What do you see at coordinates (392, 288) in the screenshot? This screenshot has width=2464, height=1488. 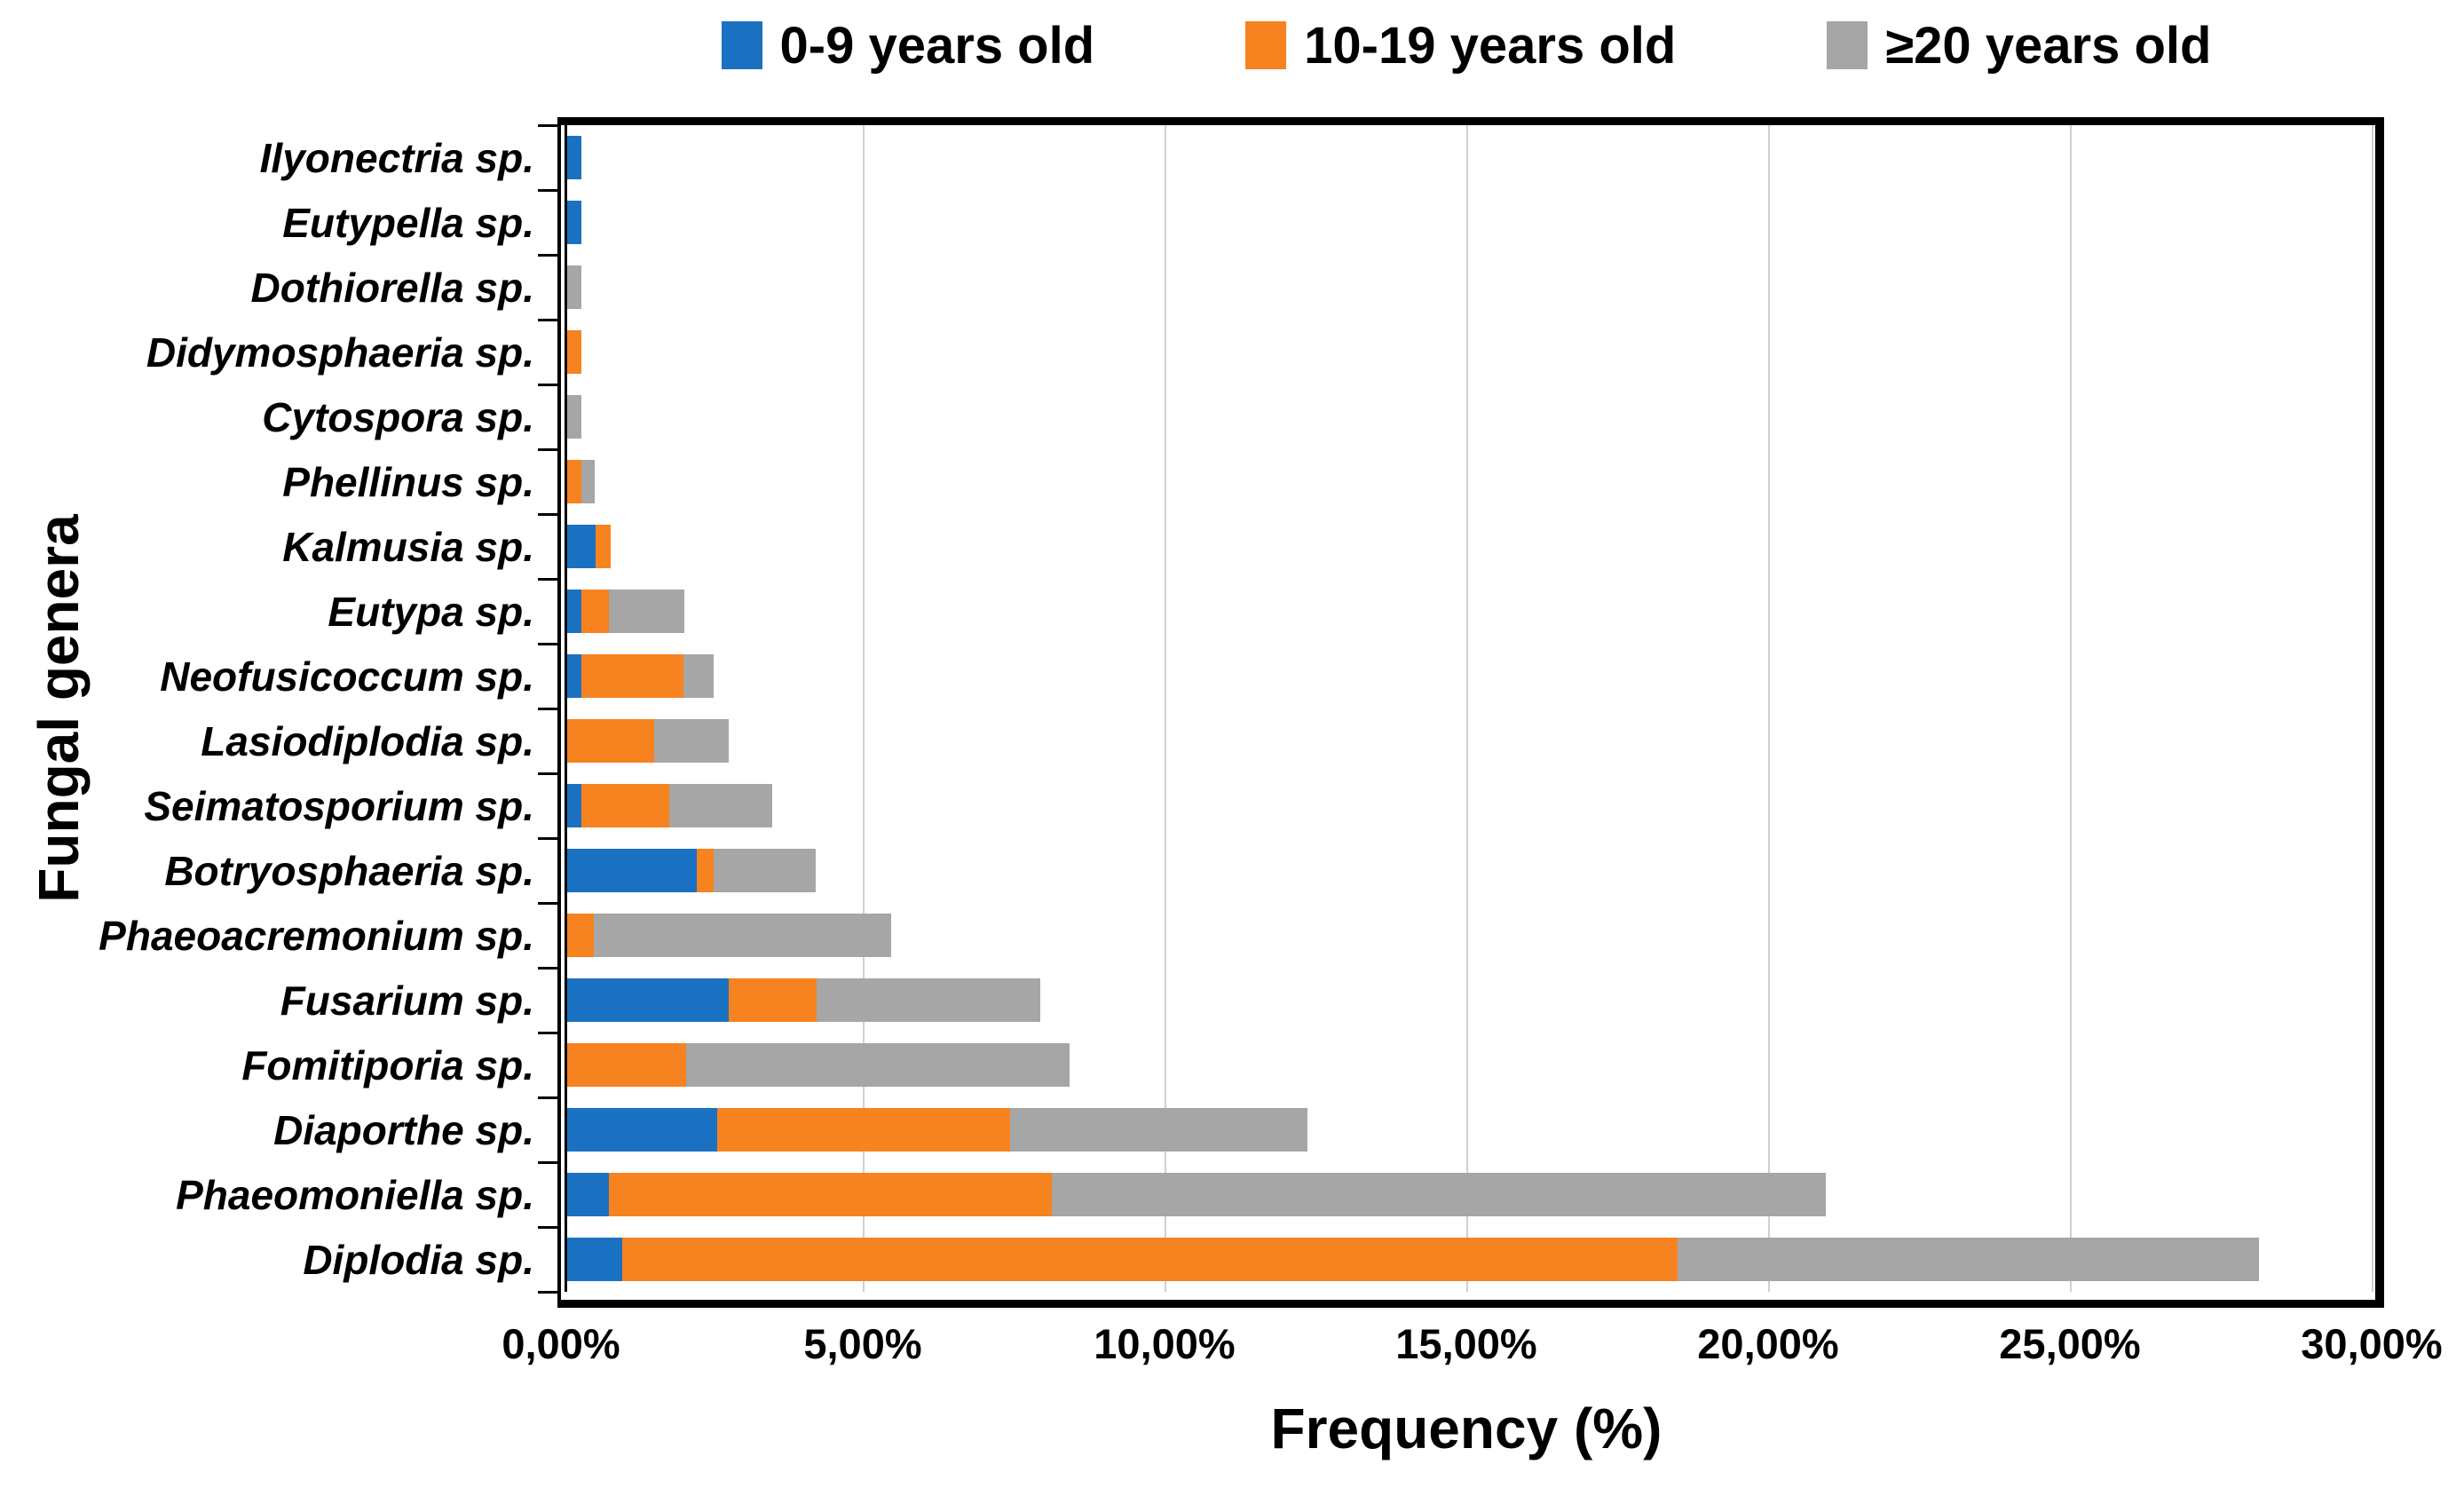 I see `category-label: Dothiorella sp.` at bounding box center [392, 288].